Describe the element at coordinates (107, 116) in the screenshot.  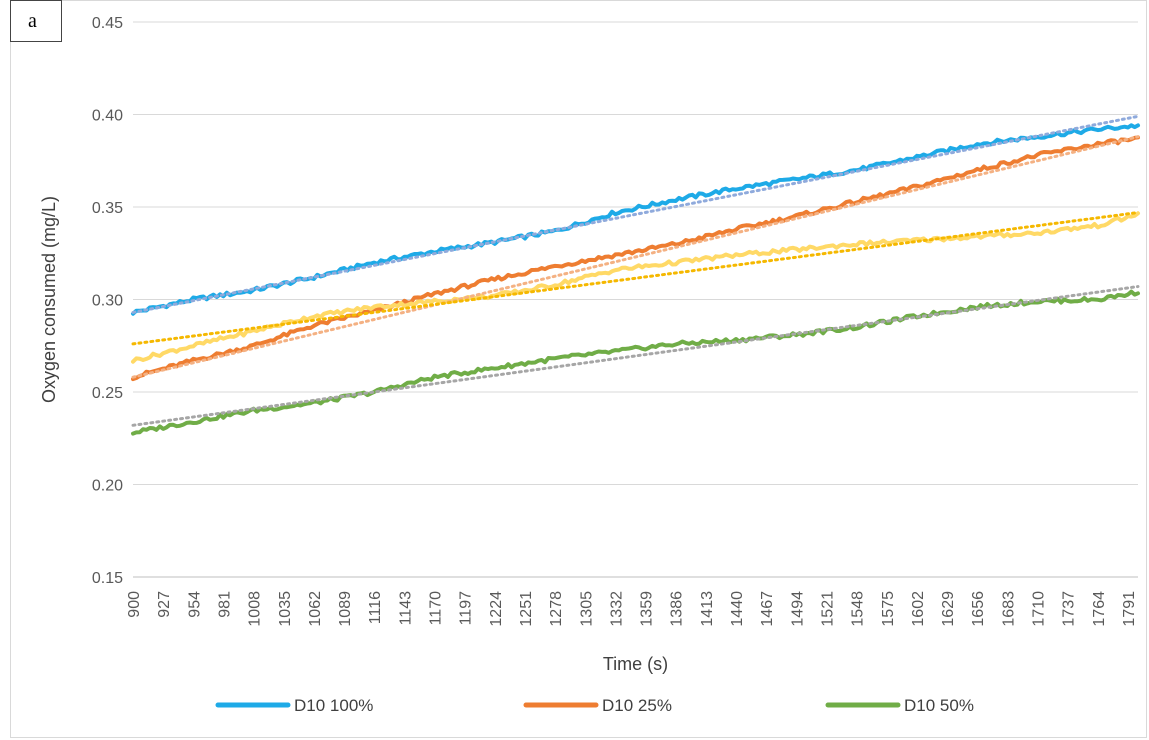
I see `y-tick-label: 0.40` at that location.